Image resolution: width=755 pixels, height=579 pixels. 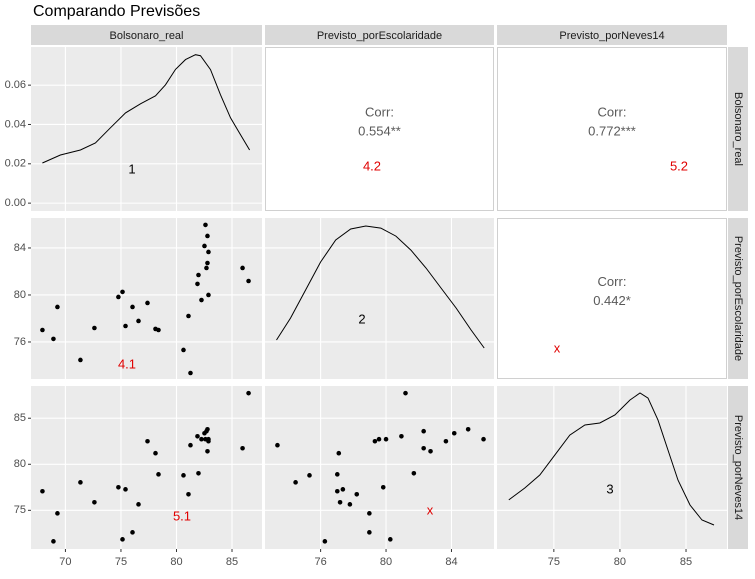 What do you see at coordinates (372, 165) in the screenshot?
I see `annotation: 4.2` at bounding box center [372, 165].